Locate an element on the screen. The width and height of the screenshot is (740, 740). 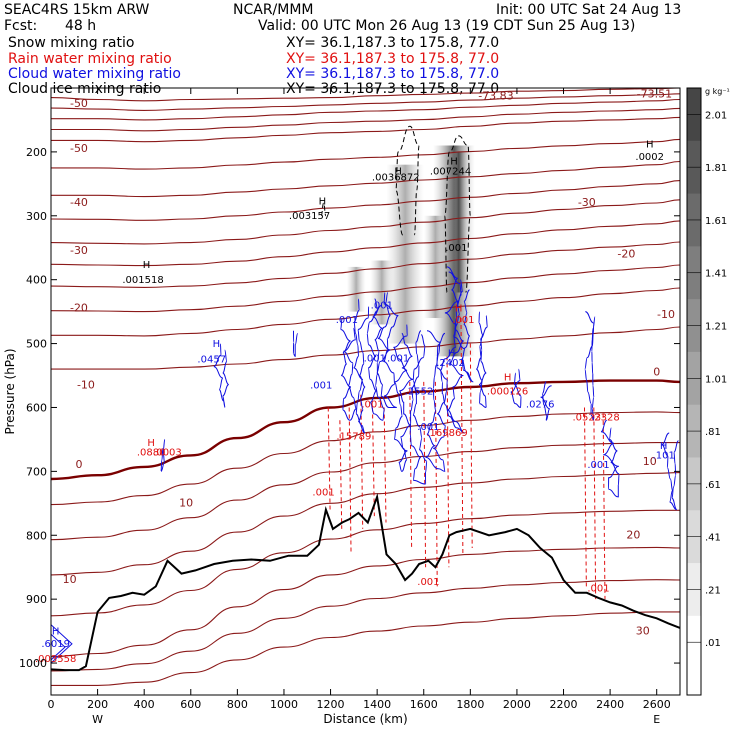
x-tick-label-11: 2200 is located at coordinates (564, 704).